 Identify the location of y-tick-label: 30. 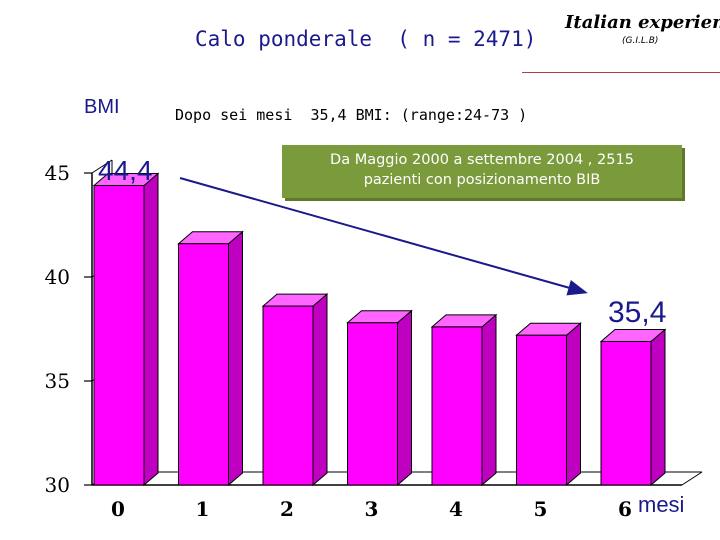
(57, 485).